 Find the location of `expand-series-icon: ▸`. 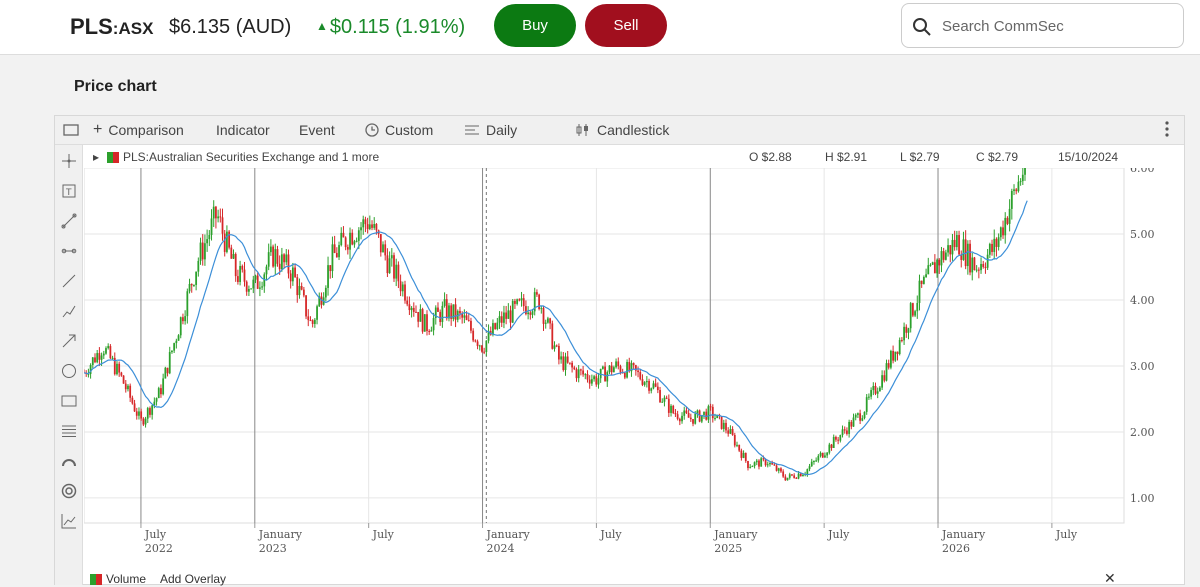

expand-series-icon: ▸ is located at coordinates (96, 157).